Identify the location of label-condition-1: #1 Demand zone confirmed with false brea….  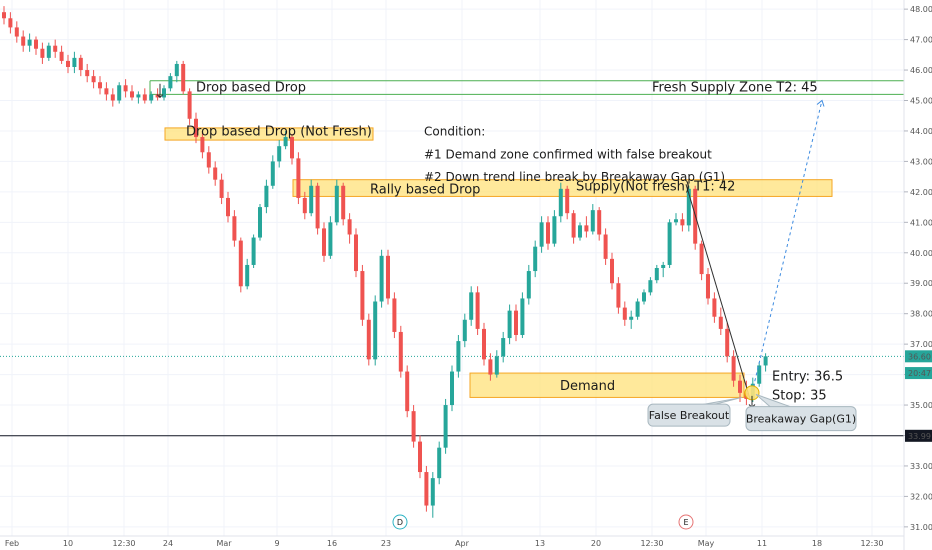
(568, 154).